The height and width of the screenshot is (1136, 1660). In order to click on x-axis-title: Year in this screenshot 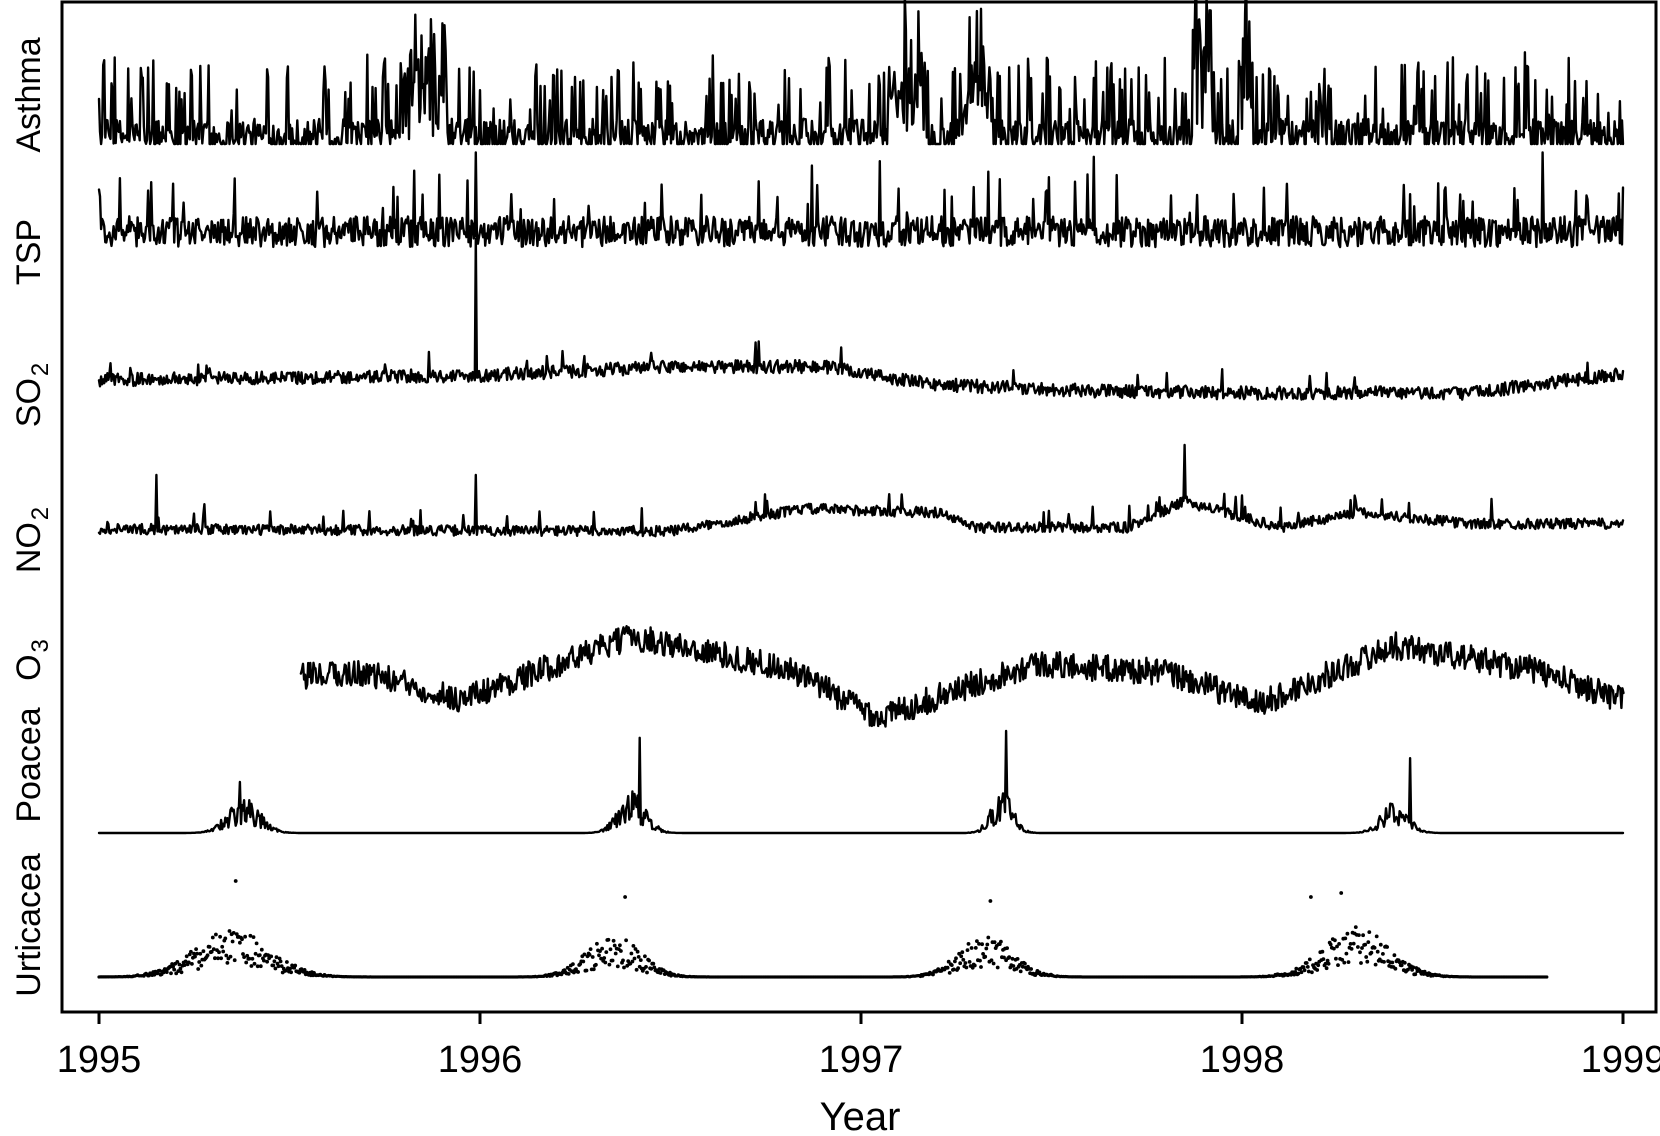, I will do `click(860, 1115)`.